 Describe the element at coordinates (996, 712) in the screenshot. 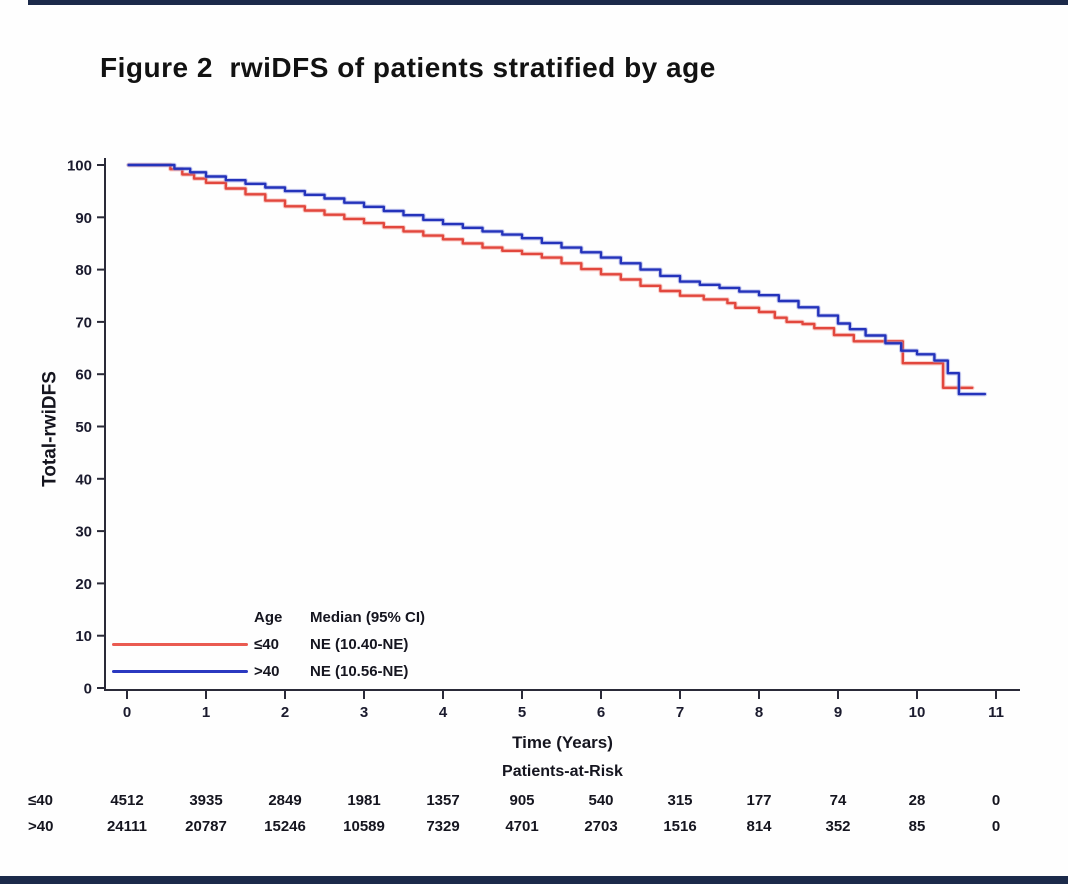

I see `x-tick-label-11: 11` at that location.